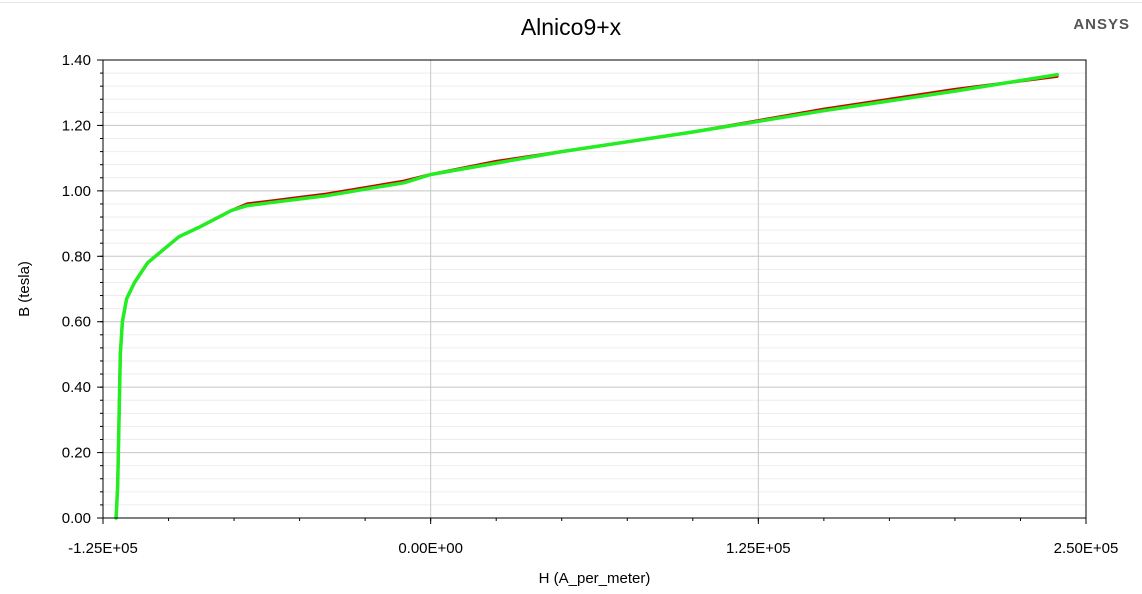 The image size is (1142, 594). Describe the element at coordinates (76, 191) in the screenshot. I see `y-tick-label: 1.00` at that location.